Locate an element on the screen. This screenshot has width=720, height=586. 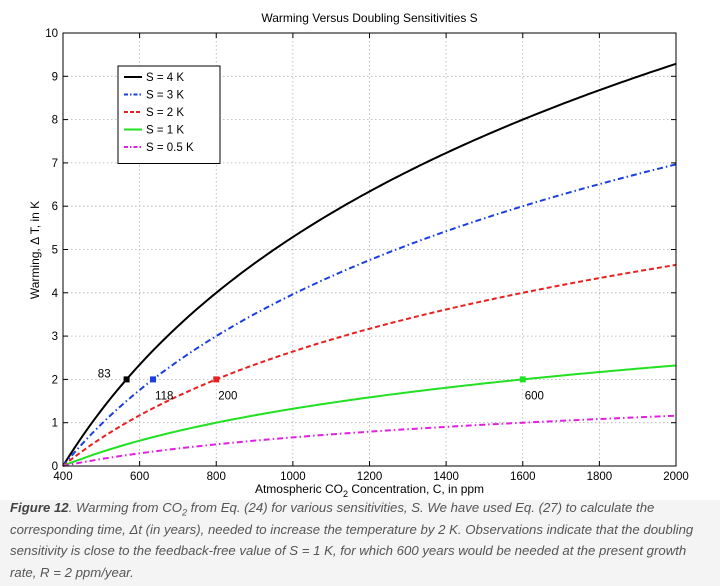
x-tick-label: 400 is located at coordinates (62, 477).